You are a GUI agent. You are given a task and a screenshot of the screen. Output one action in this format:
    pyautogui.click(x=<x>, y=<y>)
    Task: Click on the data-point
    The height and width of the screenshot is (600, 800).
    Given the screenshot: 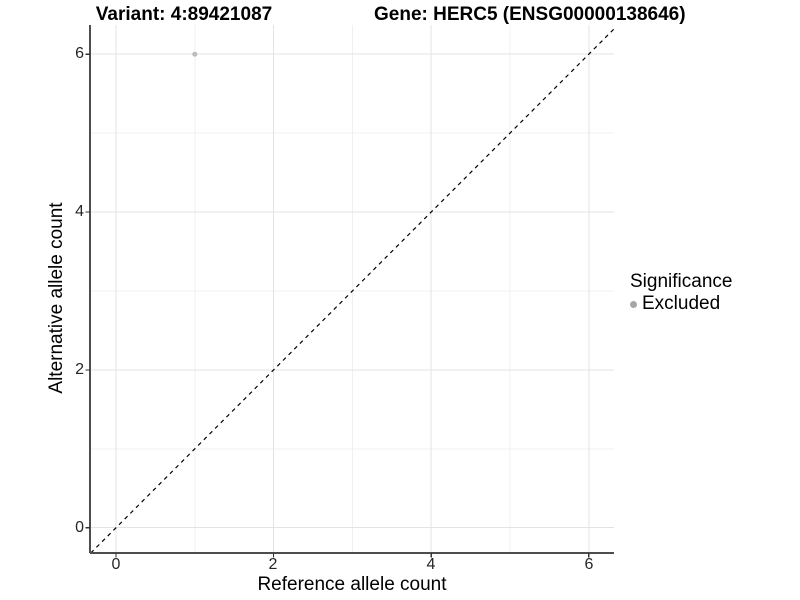 What is the action you would take?
    pyautogui.click(x=195, y=54)
    